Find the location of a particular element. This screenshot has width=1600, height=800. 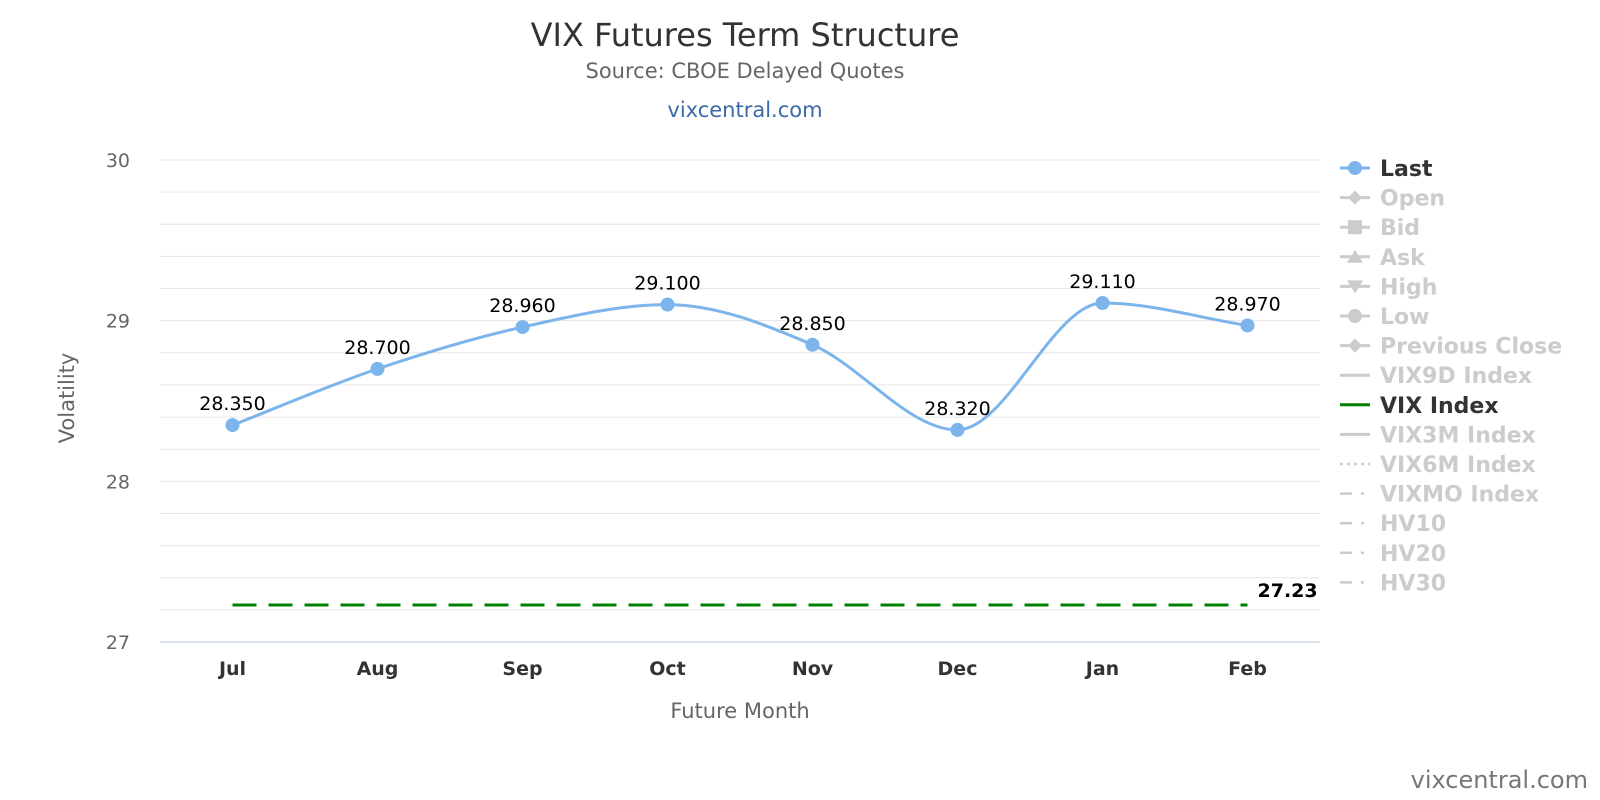

legend-item: Last is located at coordinates (1386, 169).